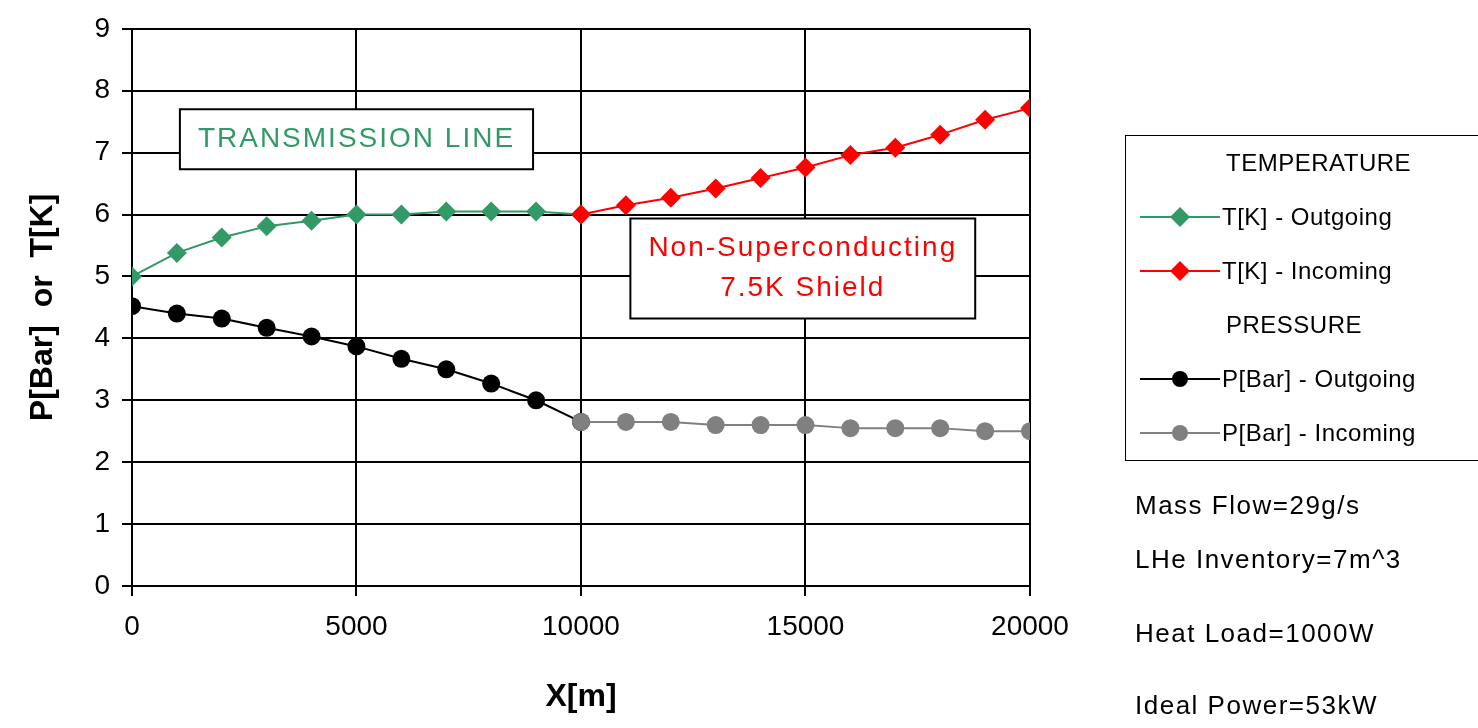  What do you see at coordinates (1030, 625) in the screenshot?
I see `x-tick-label: 20000` at bounding box center [1030, 625].